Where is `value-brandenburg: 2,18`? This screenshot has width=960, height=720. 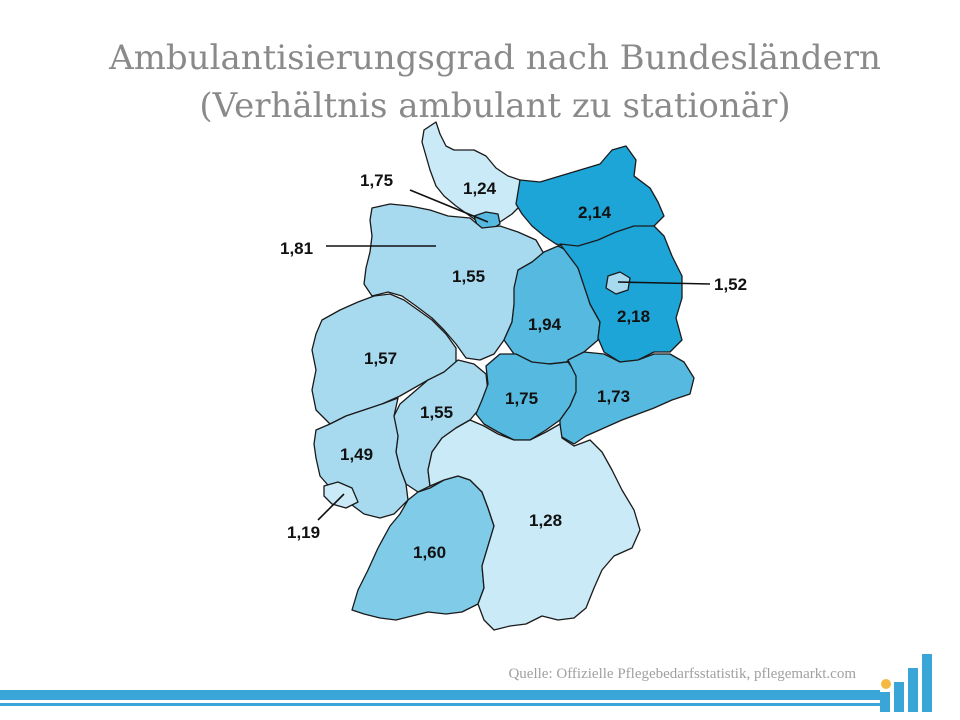 value-brandenburg: 2,18 is located at coordinates (633, 316).